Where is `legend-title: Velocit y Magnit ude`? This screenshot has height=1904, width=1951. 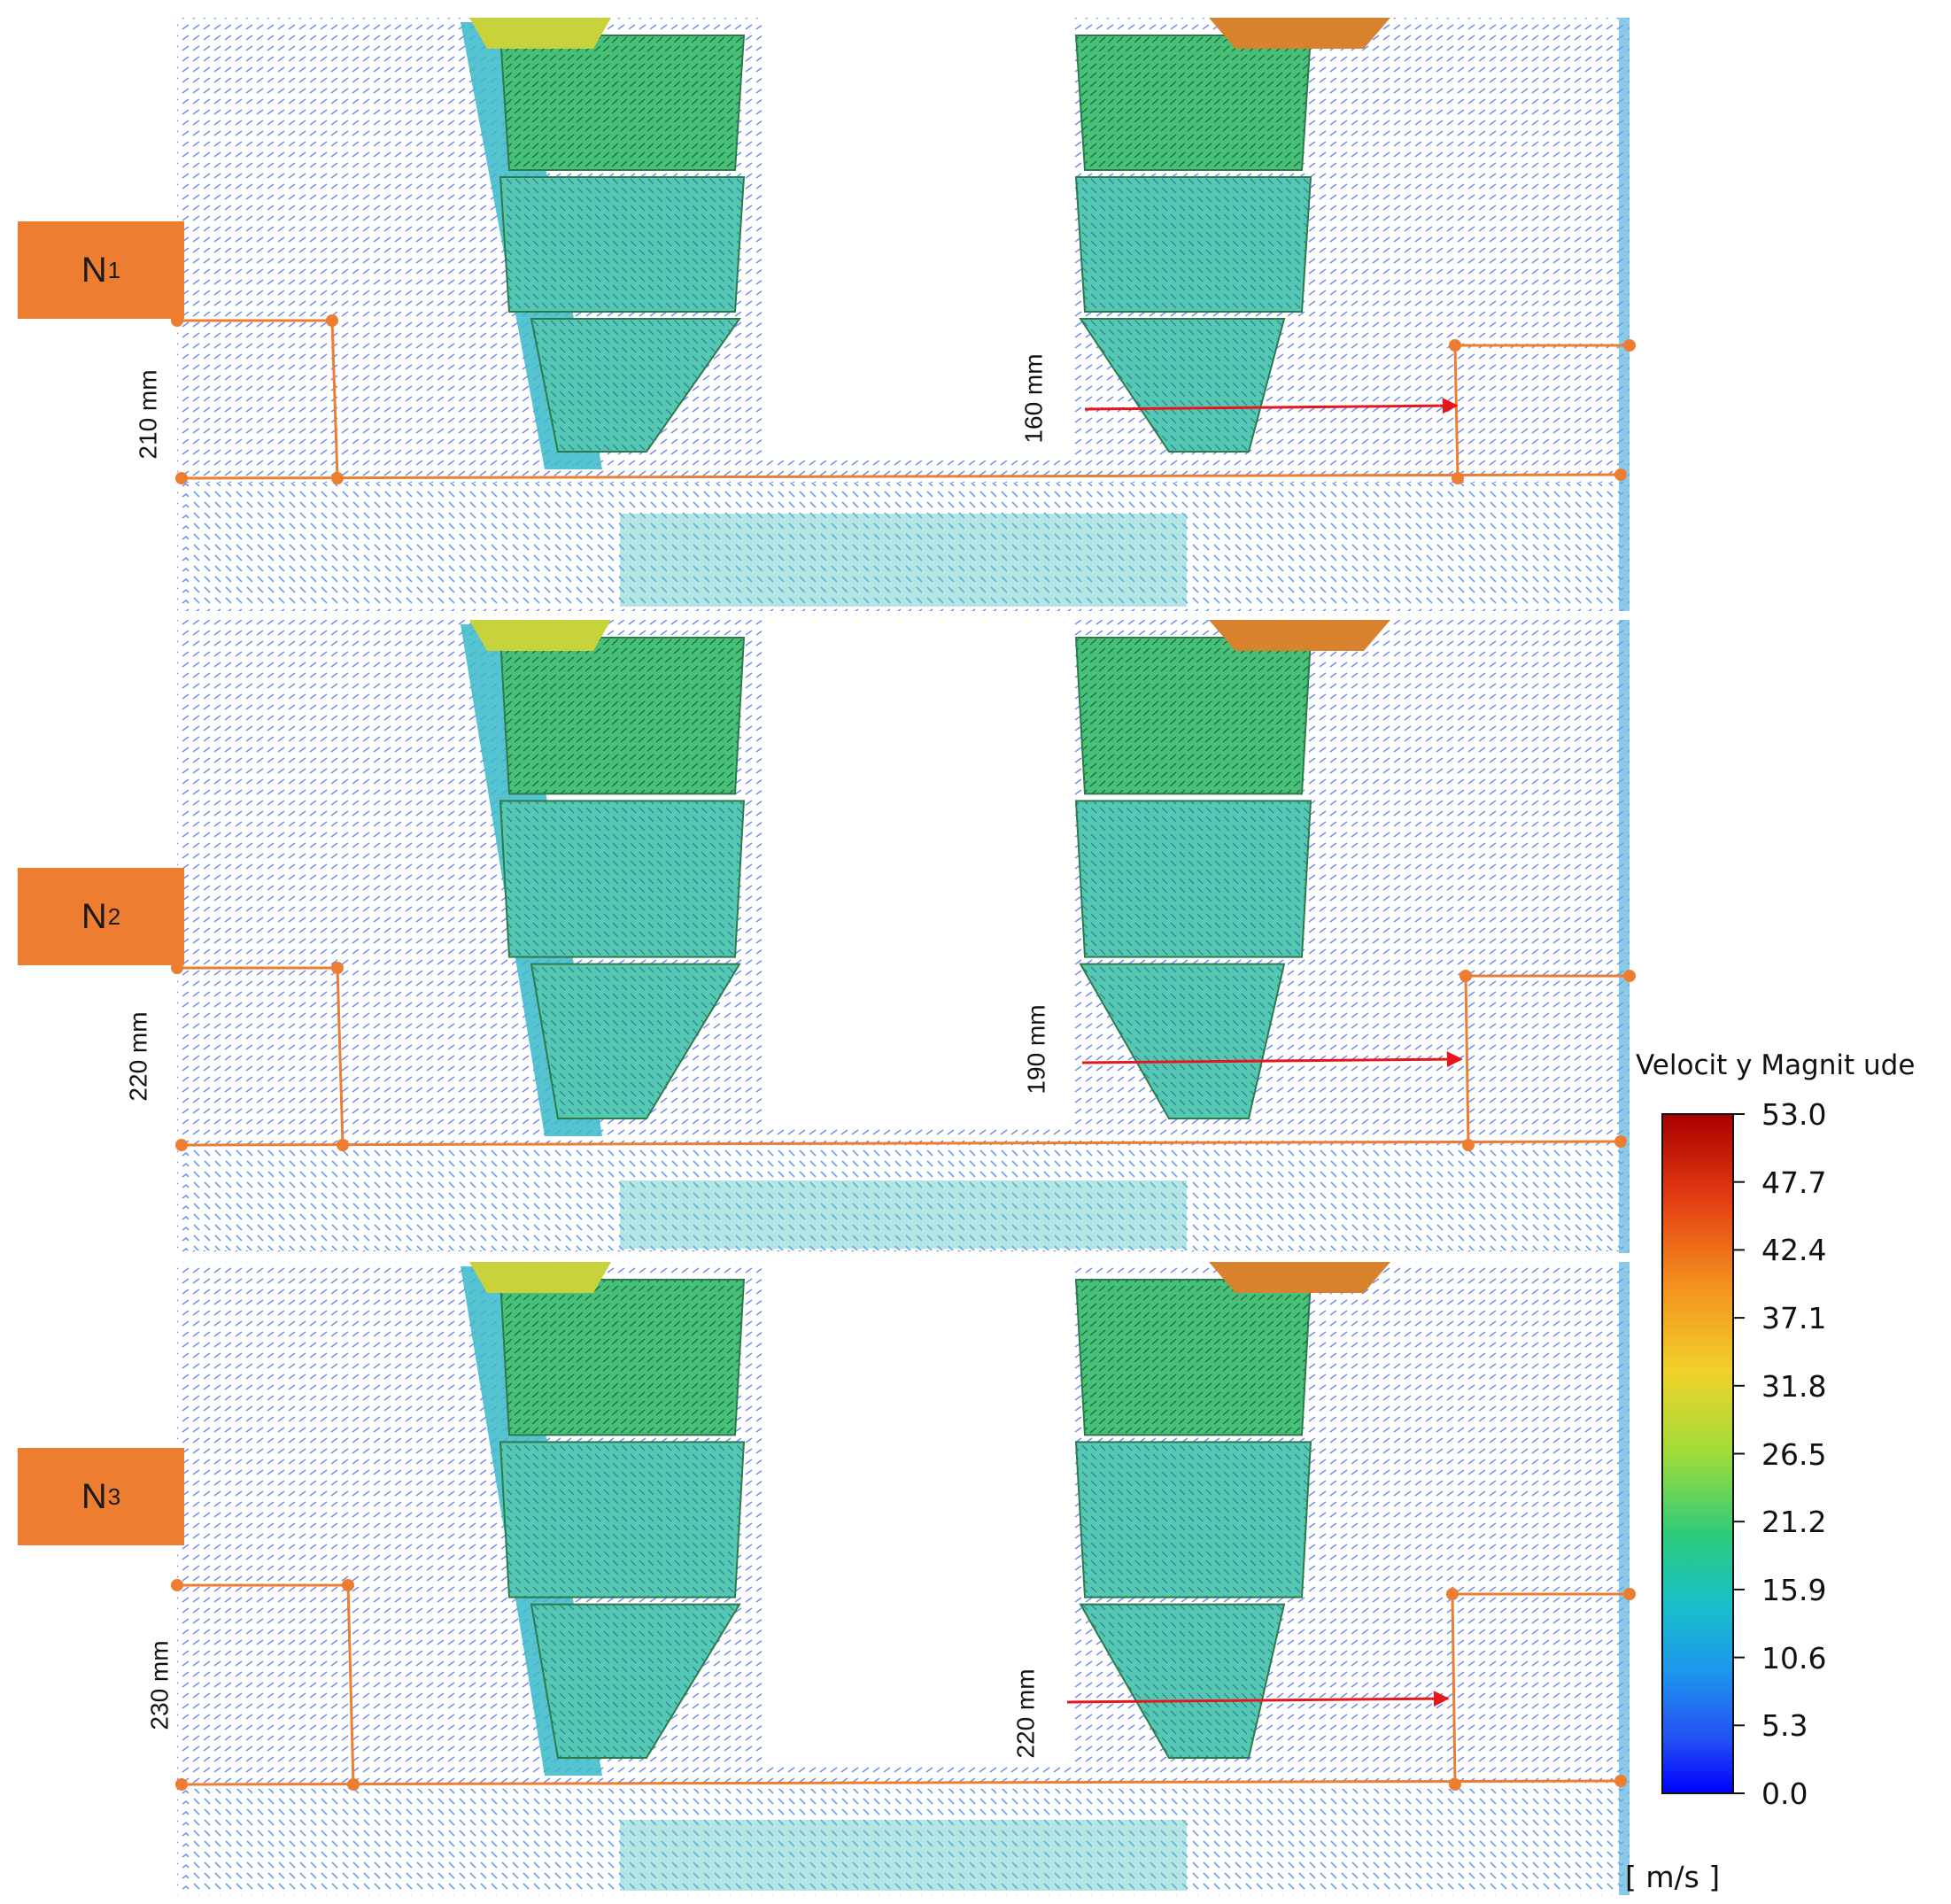 legend-title: Velocit y Magnit ude is located at coordinates (1776, 1065).